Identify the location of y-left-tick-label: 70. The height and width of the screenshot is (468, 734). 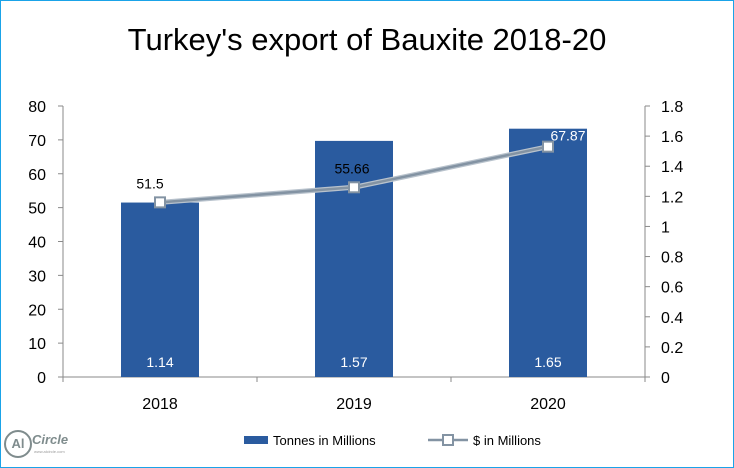
(37, 141).